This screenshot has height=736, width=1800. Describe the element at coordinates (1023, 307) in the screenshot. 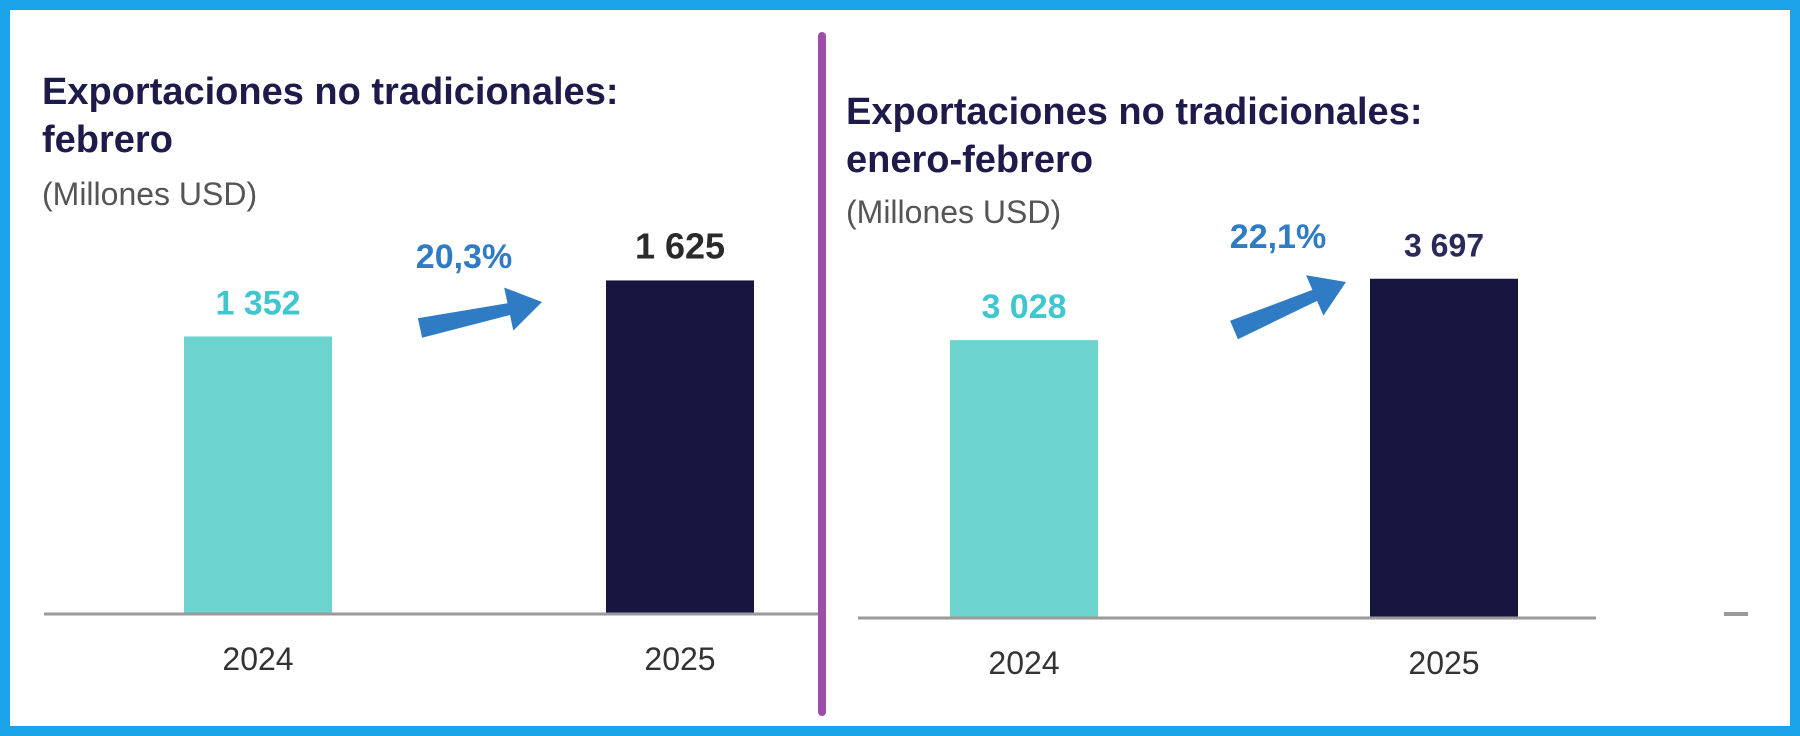

I see `value-label-2024: 3 028` at that location.